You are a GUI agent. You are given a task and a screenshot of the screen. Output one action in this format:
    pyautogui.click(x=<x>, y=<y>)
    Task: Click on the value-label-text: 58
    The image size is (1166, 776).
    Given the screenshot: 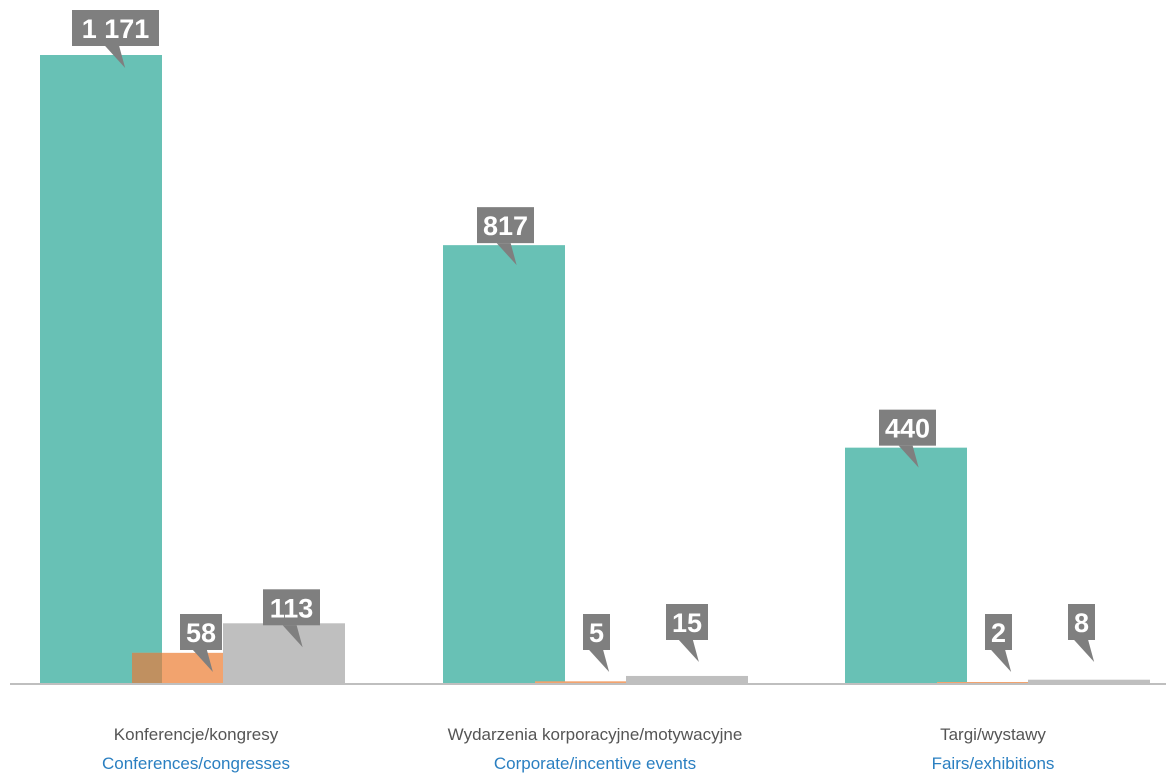 What is the action you would take?
    pyautogui.click(x=201, y=633)
    